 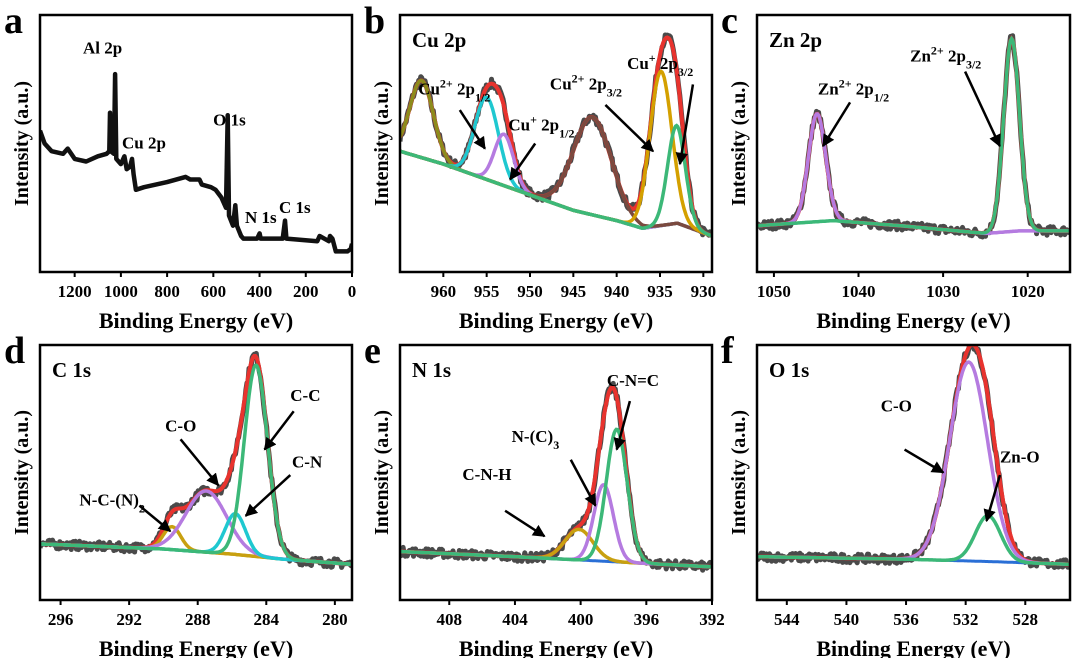 I want to click on peak-annotation-label: Zn-O, so click(x=1020, y=456).